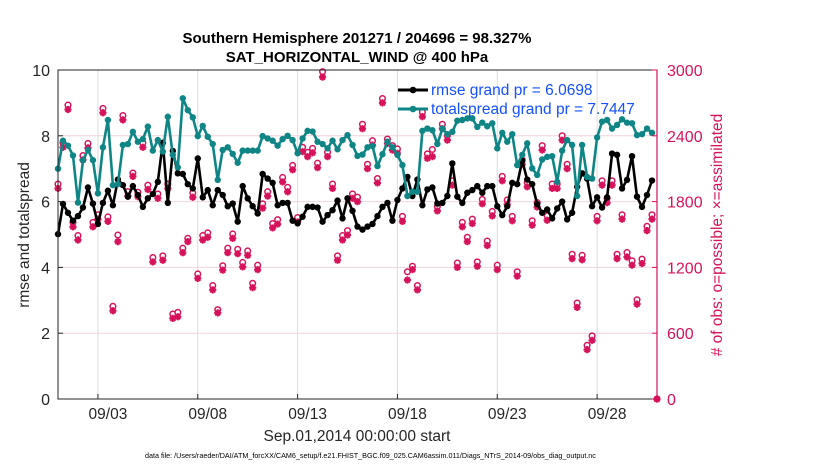  Describe the element at coordinates (207, 414) in the screenshot. I see `x-tick-label: 09/08` at that location.